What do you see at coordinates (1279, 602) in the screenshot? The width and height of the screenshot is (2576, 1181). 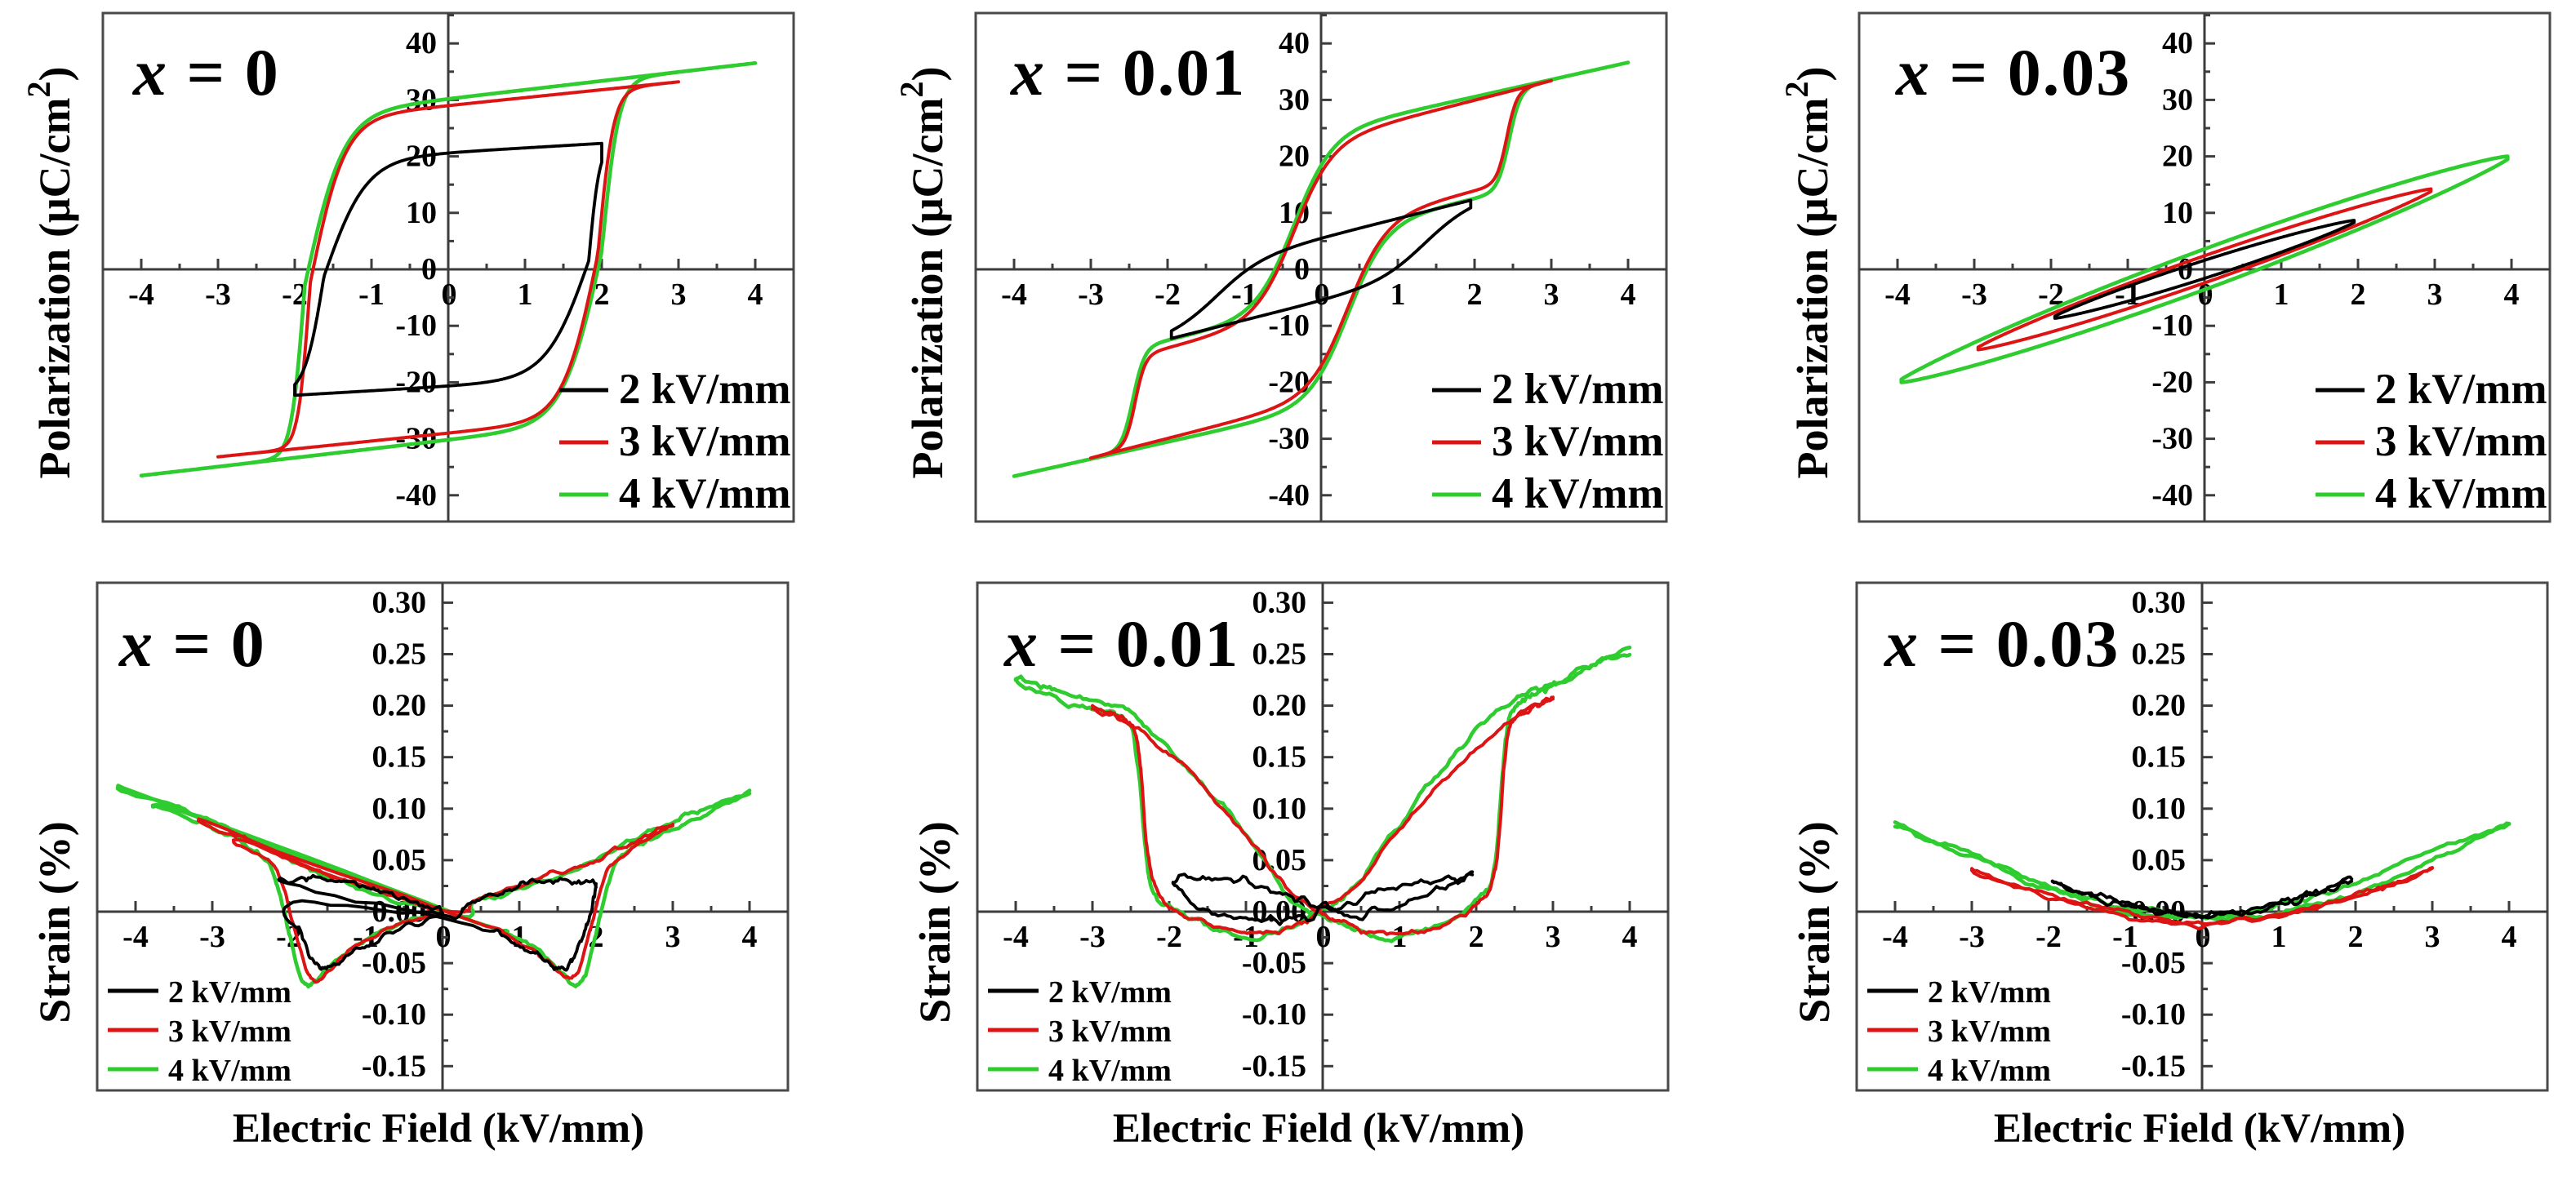 I see `svg-text: 0.30` at bounding box center [1279, 602].